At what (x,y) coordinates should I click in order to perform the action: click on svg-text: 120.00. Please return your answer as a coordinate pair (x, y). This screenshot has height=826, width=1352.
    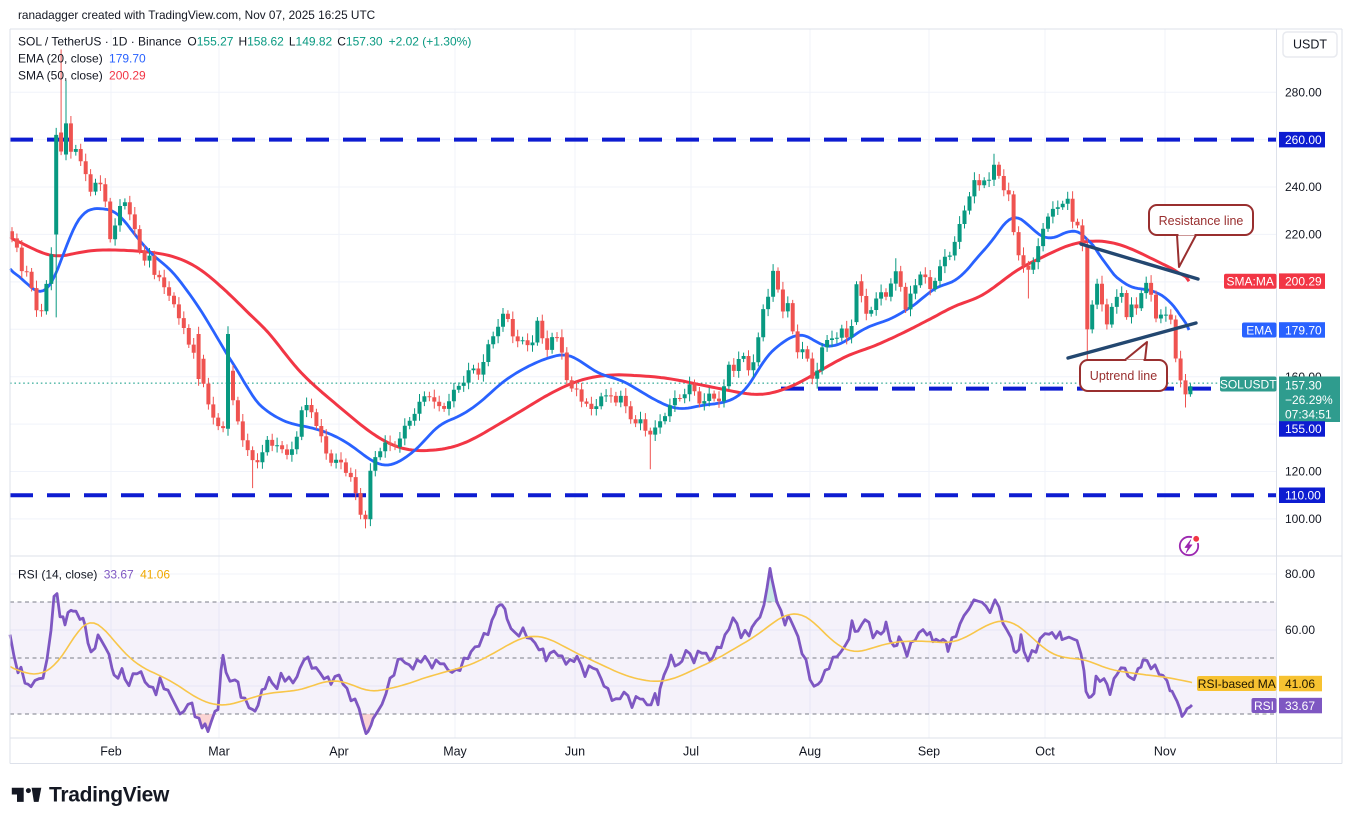
    Looking at the image, I should click on (1303, 472).